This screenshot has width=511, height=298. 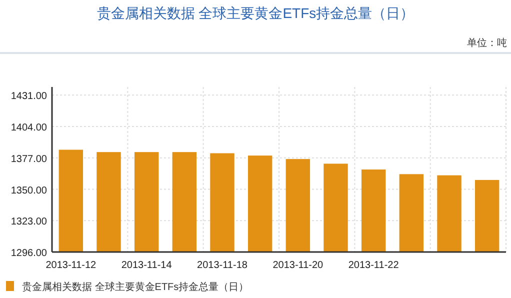 I want to click on y-tick-label: 1404.00, so click(x=29, y=128).